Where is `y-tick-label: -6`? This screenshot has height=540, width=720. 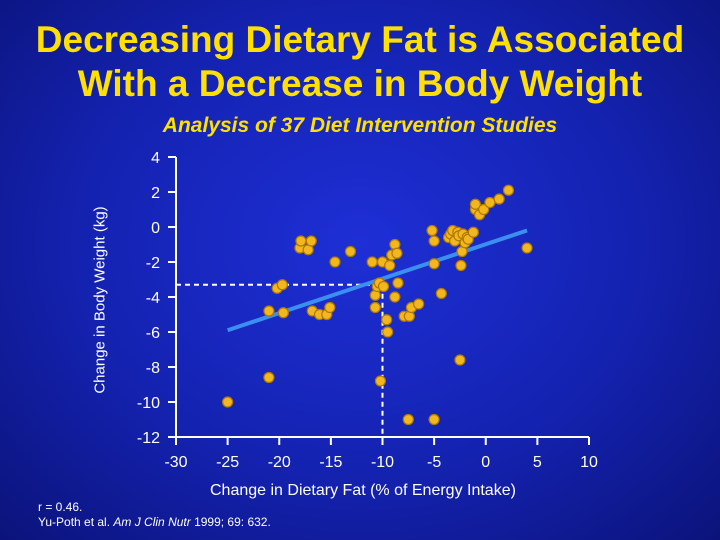 y-tick-label: -6 is located at coordinates (153, 333).